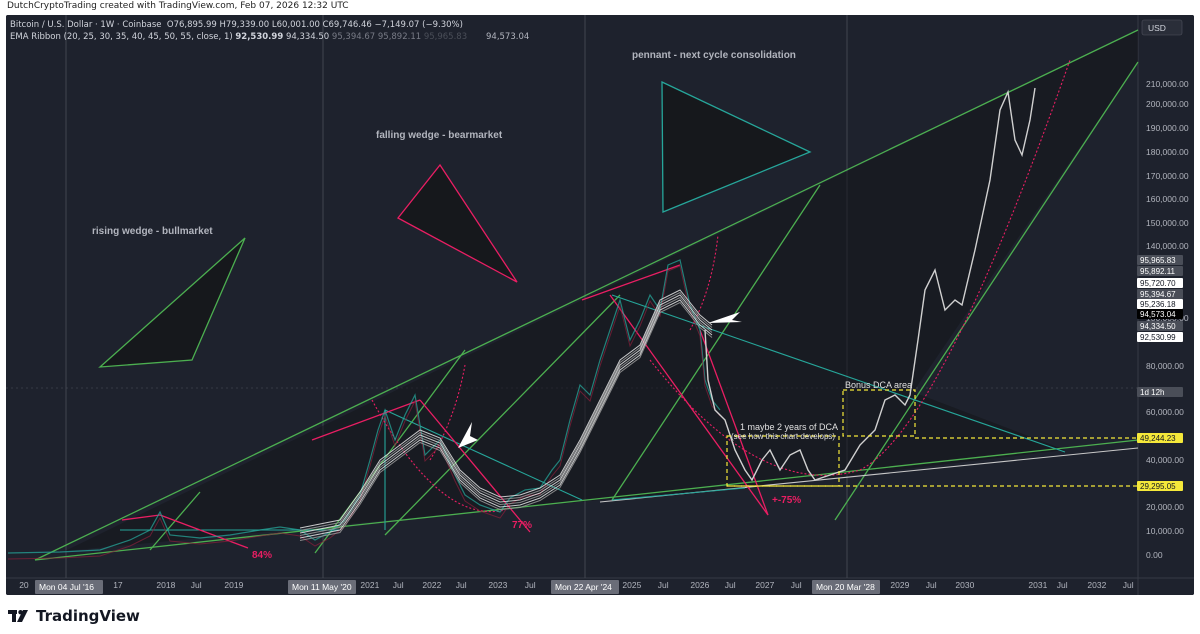 This screenshot has width=1200, height=634. Describe the element at coordinates (736, 146) in the screenshot. I see `pennant-triangle` at that location.